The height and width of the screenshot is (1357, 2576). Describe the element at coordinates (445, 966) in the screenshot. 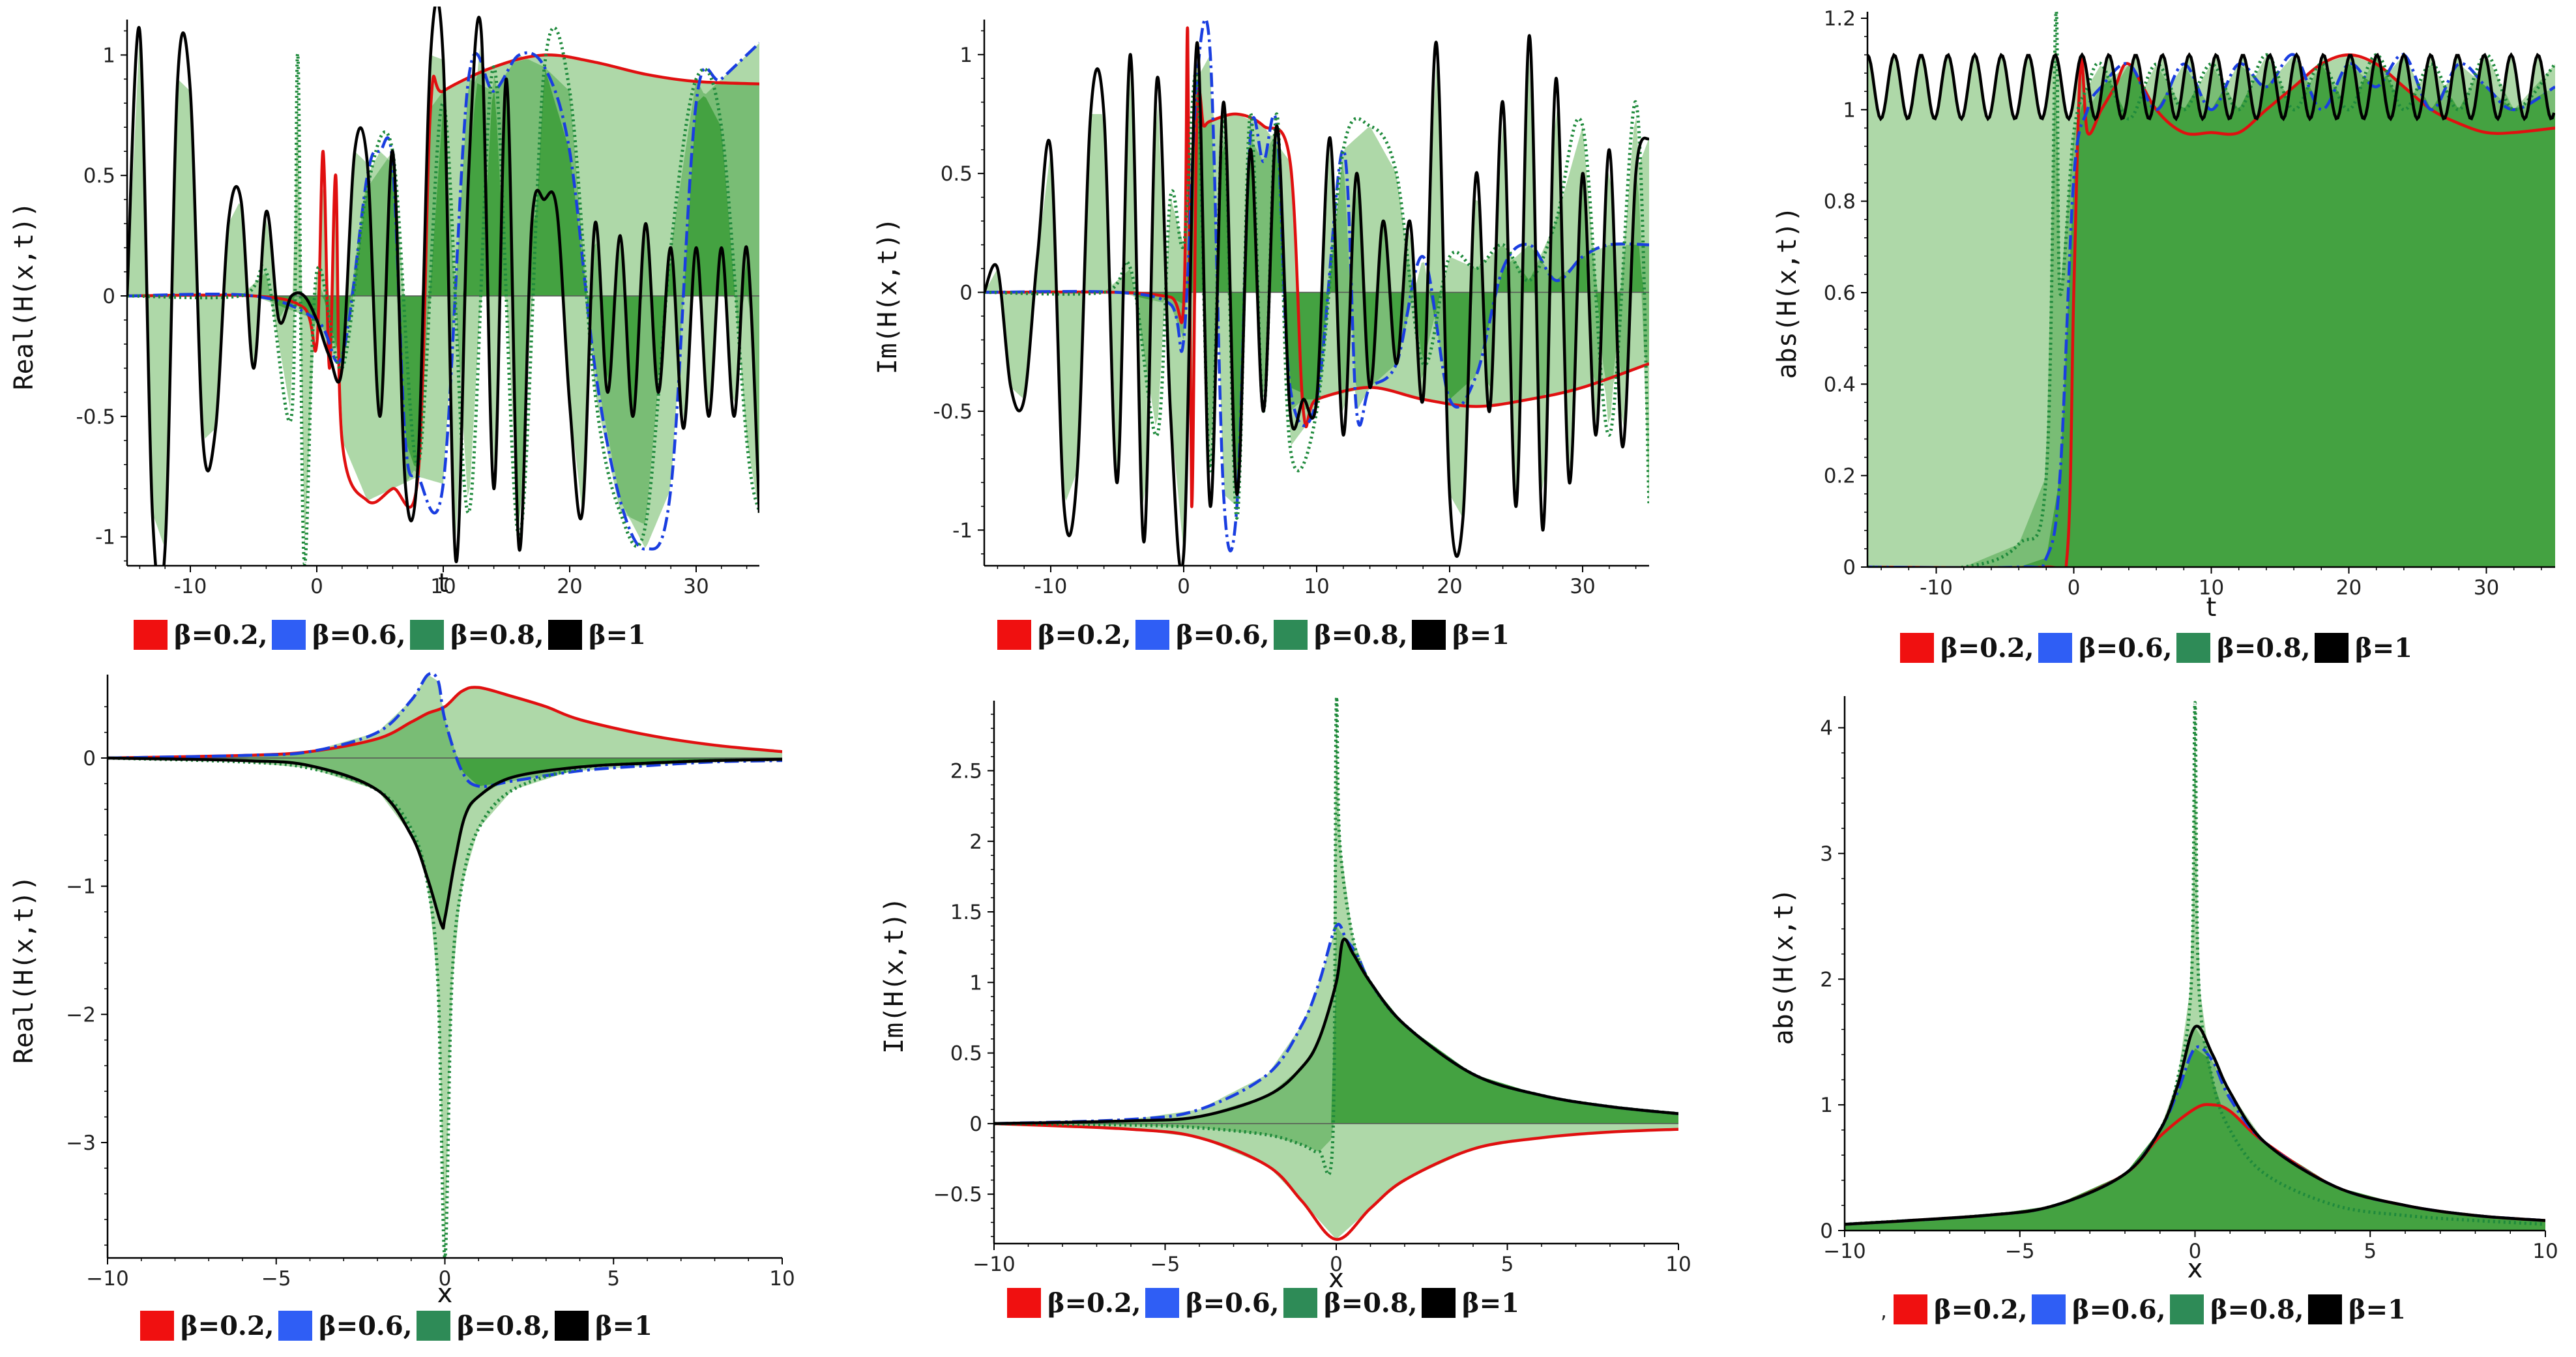

I see `fill-region-light` at that location.